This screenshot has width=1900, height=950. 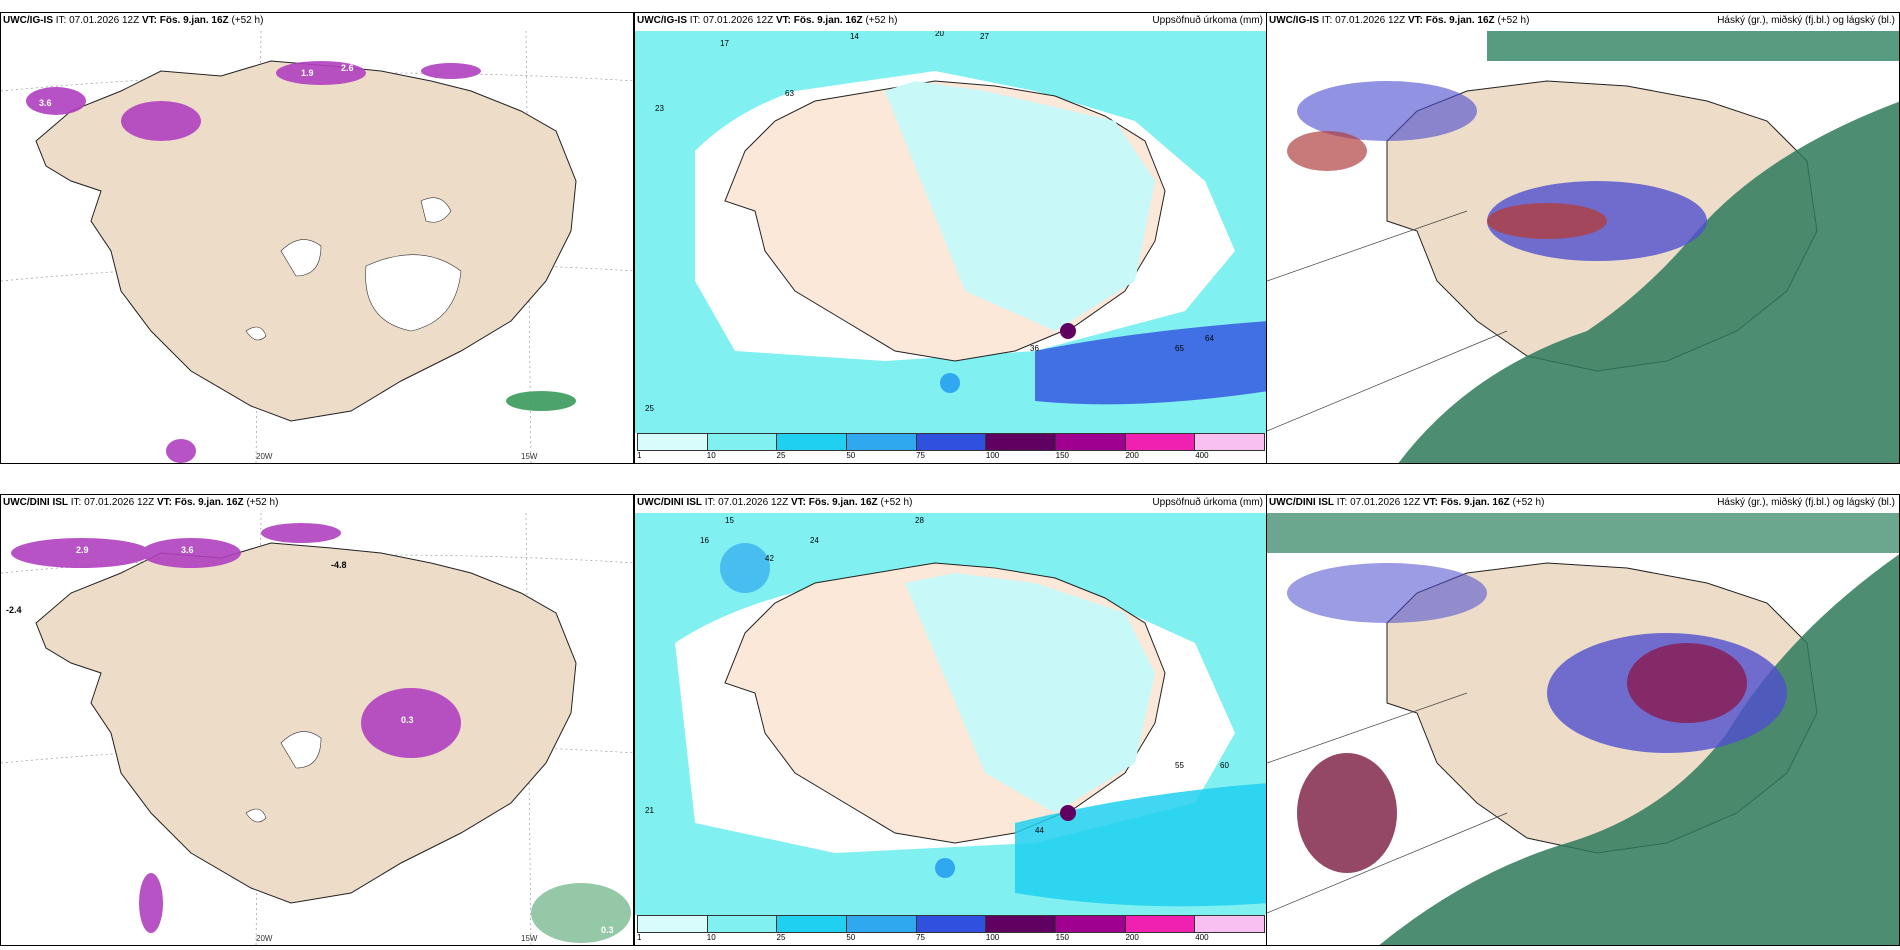 What do you see at coordinates (951, 232) in the screenshot?
I see `precip-map: 17 14 20 27 63 23 36 65 64 25` at bounding box center [951, 232].